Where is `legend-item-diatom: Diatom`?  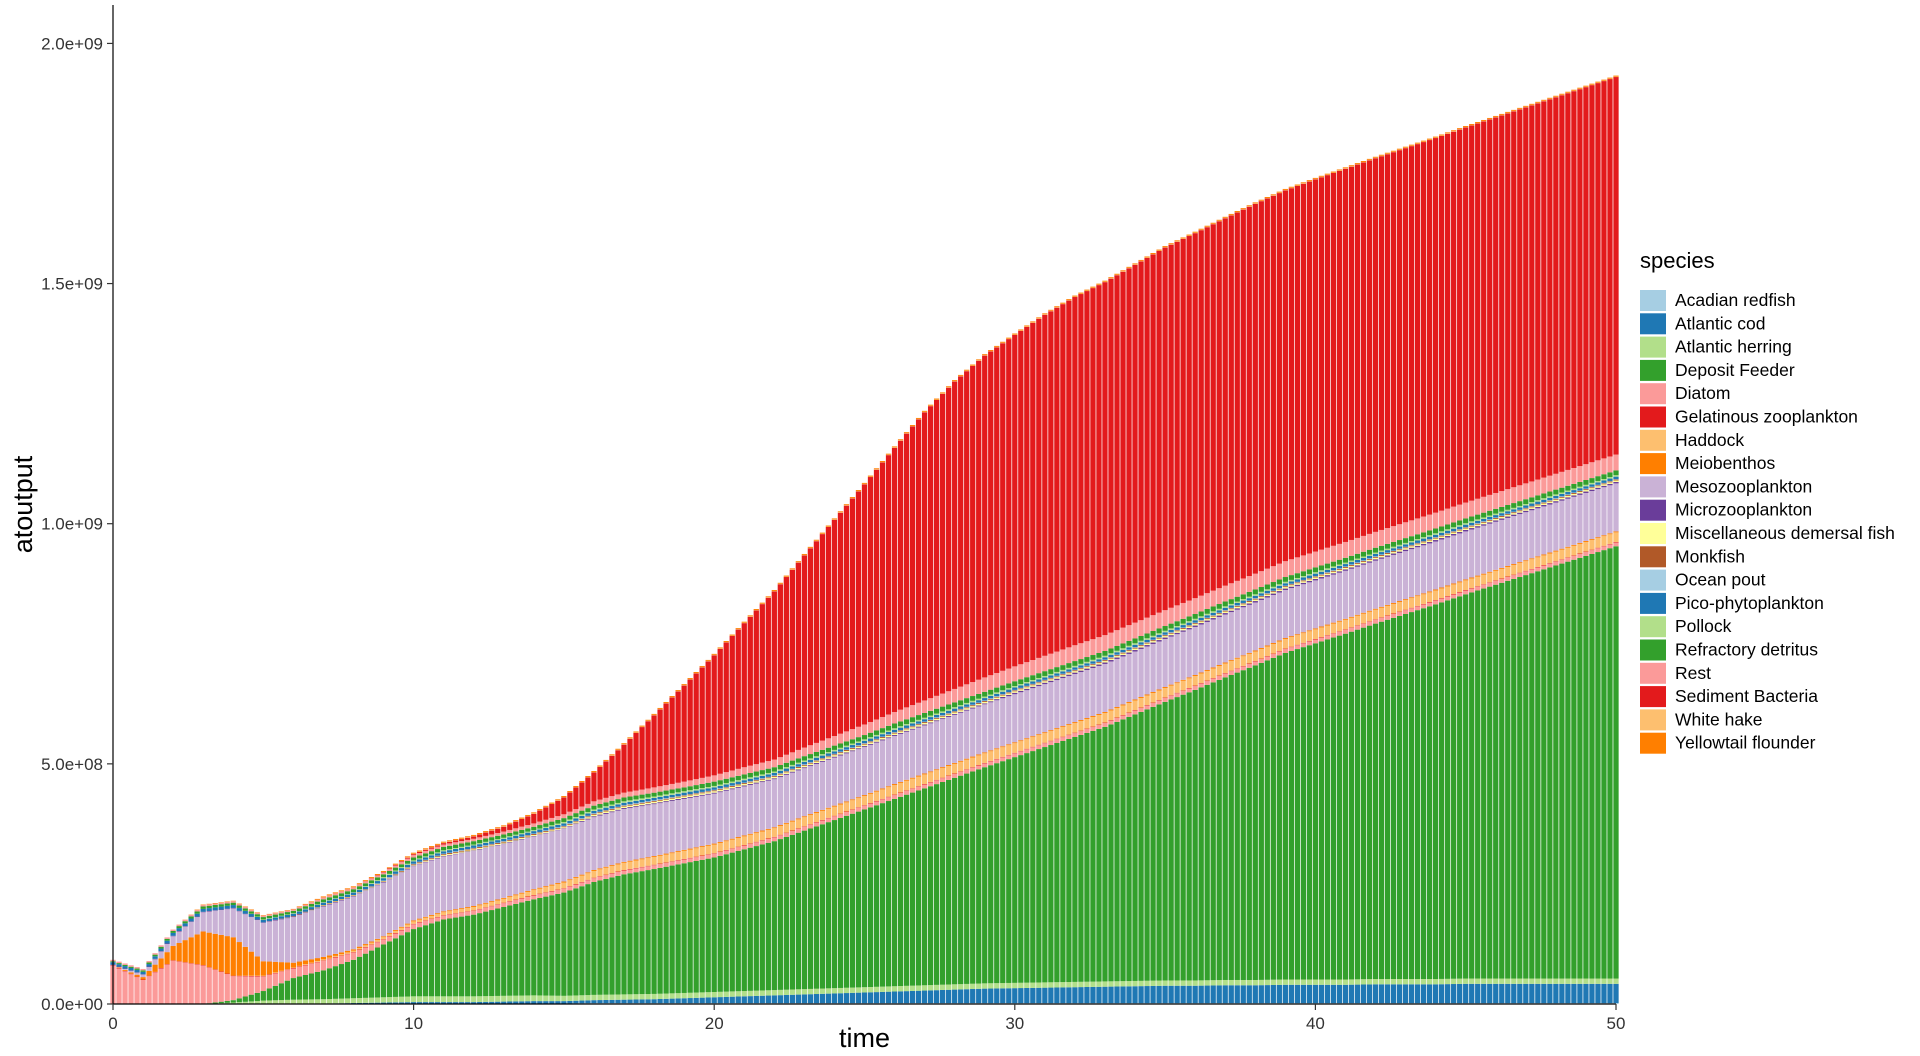
legend-item-diatom: Diatom is located at coordinates (1685, 394).